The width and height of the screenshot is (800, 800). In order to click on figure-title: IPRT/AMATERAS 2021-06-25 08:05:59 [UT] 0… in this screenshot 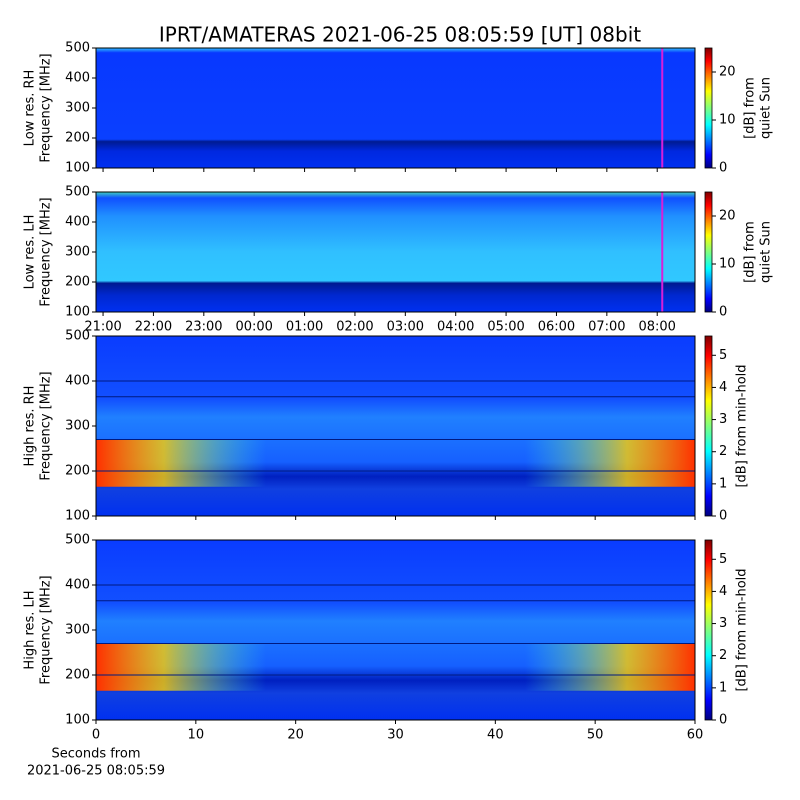, I will do `click(400, 35)`.